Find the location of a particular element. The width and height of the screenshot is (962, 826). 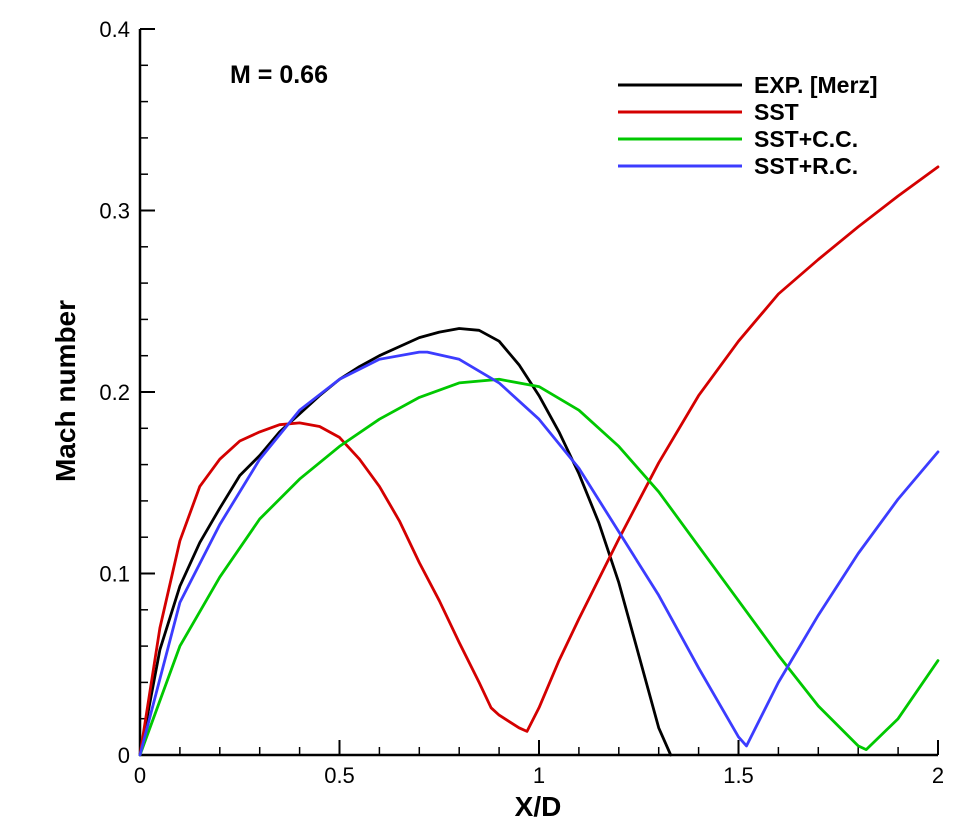

y-tick-label: 0.3 is located at coordinates (114, 211).